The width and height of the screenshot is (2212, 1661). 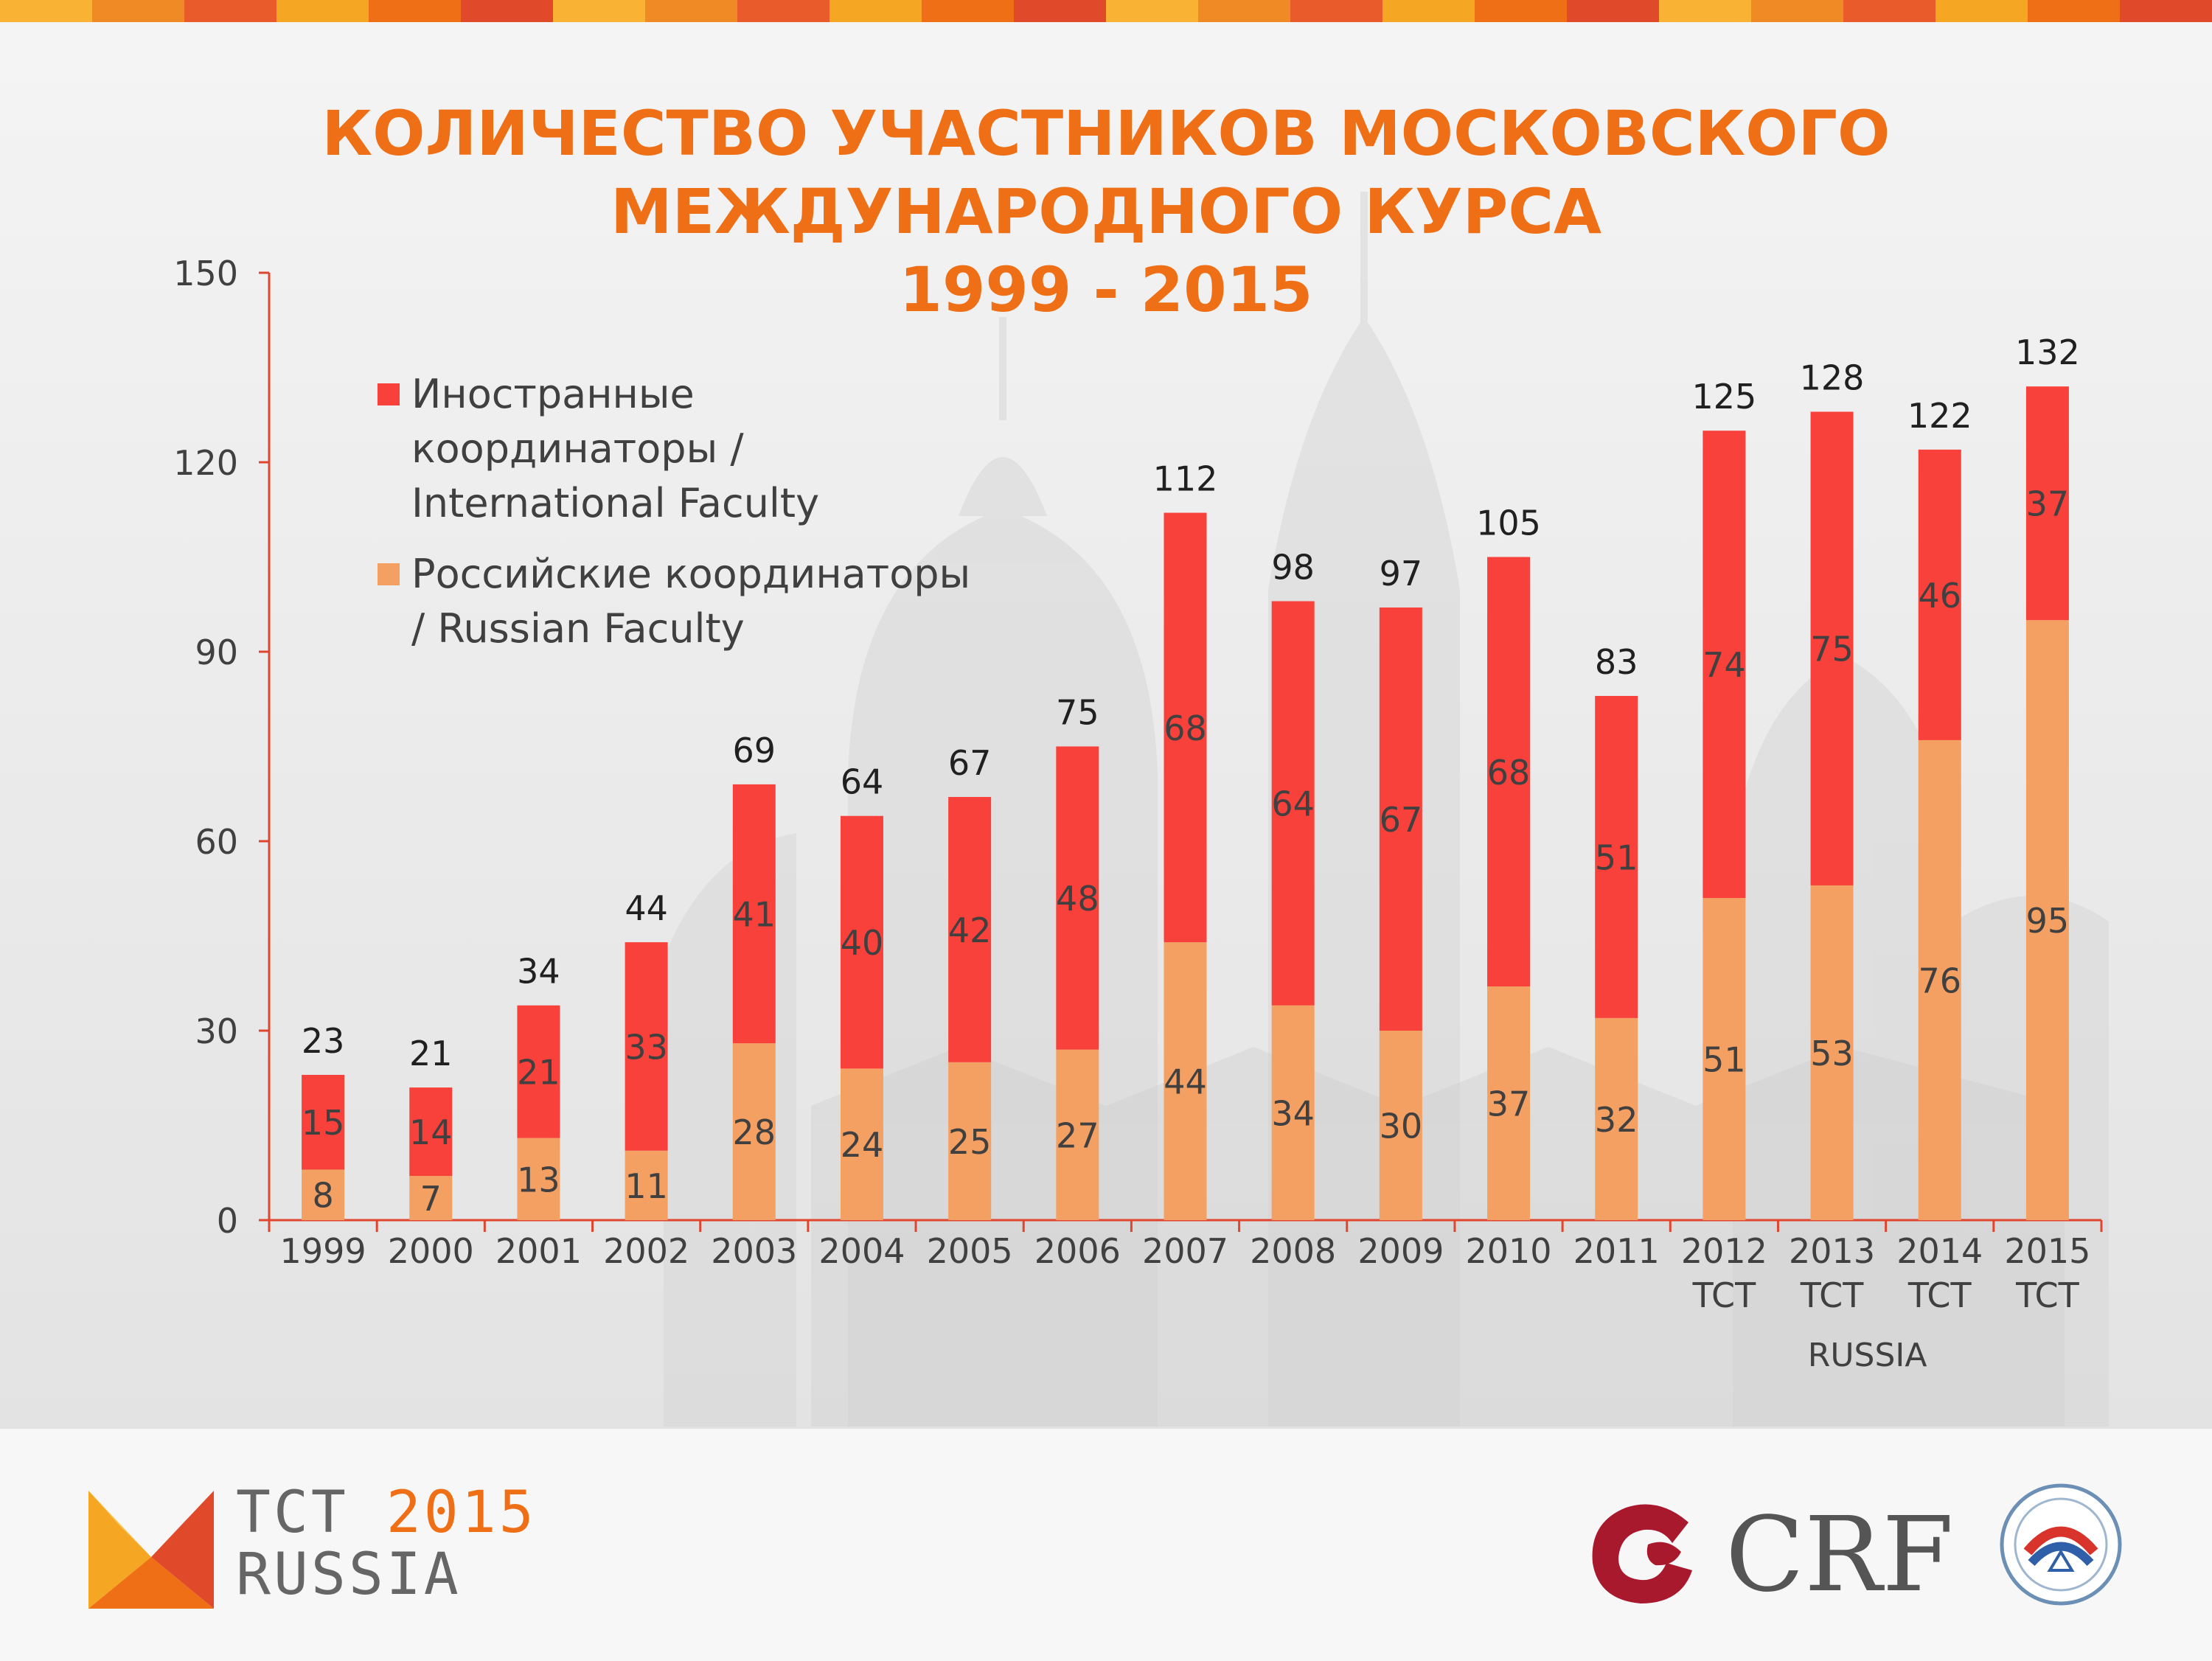 I want to click on data-label-russian: 24, so click(x=862, y=1145).